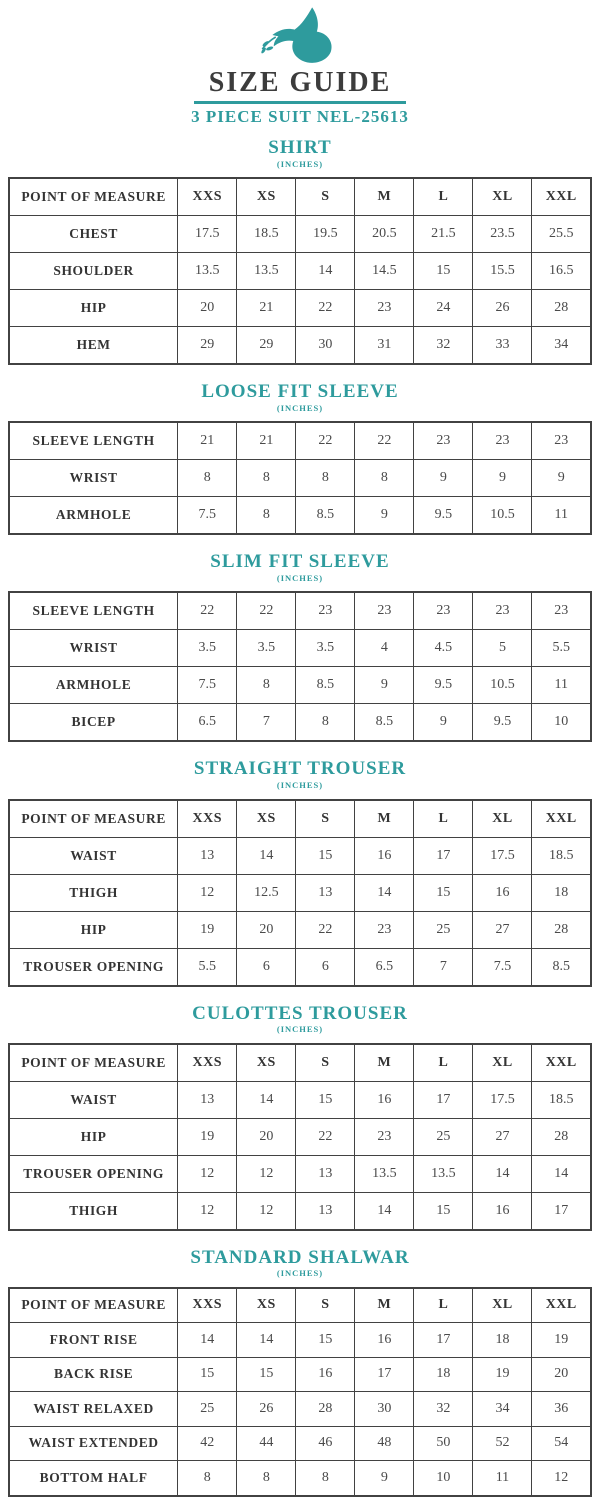 The image size is (600, 1497). What do you see at coordinates (266, 1443) in the screenshot?
I see `size-value-cell: 44` at bounding box center [266, 1443].